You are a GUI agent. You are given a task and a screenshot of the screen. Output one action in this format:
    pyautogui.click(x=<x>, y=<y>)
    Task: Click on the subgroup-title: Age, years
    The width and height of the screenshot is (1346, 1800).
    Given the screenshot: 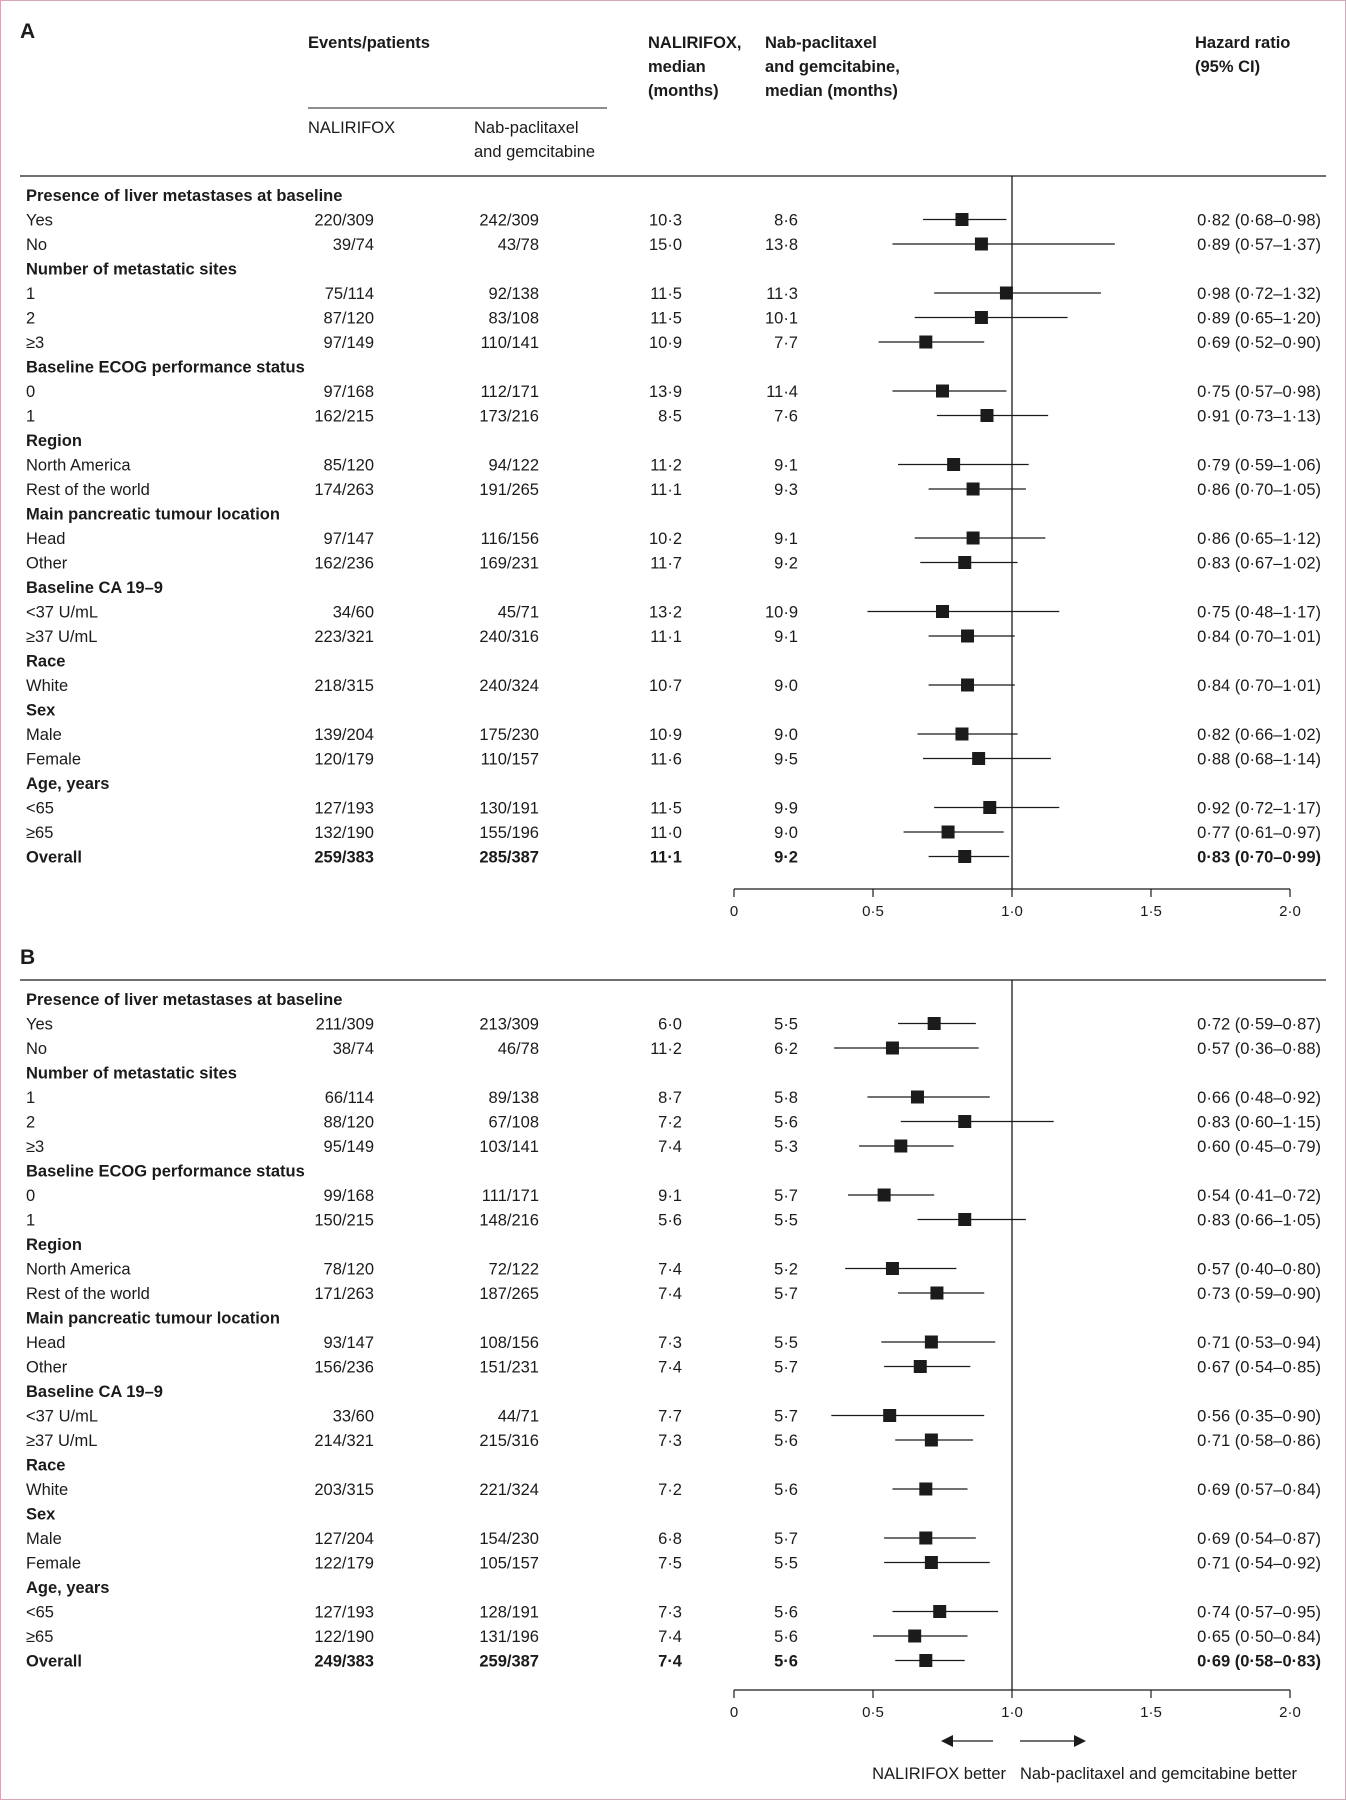 What is the action you would take?
    pyautogui.click(x=67, y=784)
    